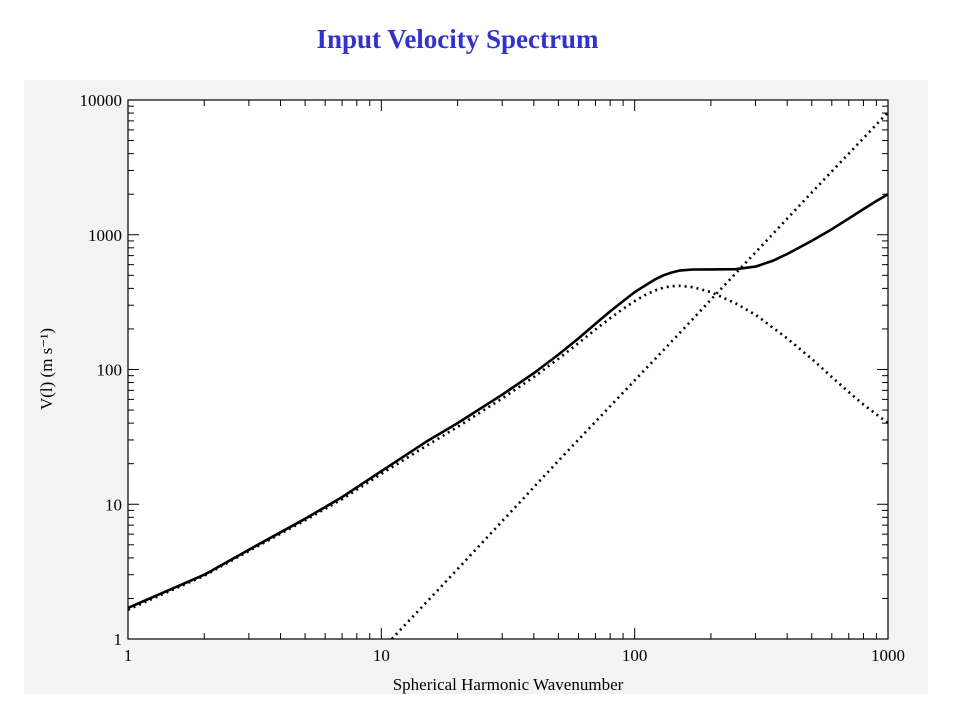 The height and width of the screenshot is (720, 960). I want to click on x-tick-label: 1, so click(128, 655).